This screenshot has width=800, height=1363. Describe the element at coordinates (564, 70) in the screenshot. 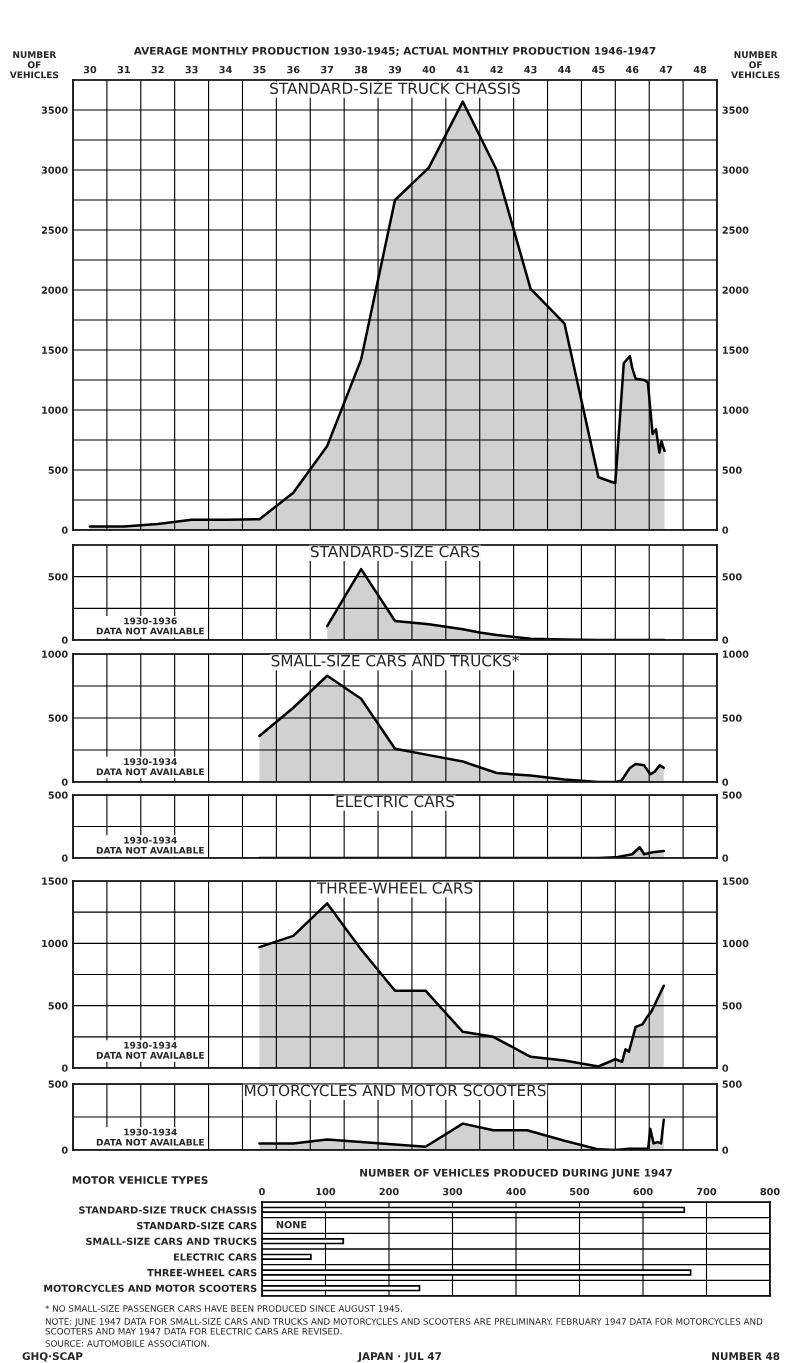

I see `x-tick-label: 44` at that location.